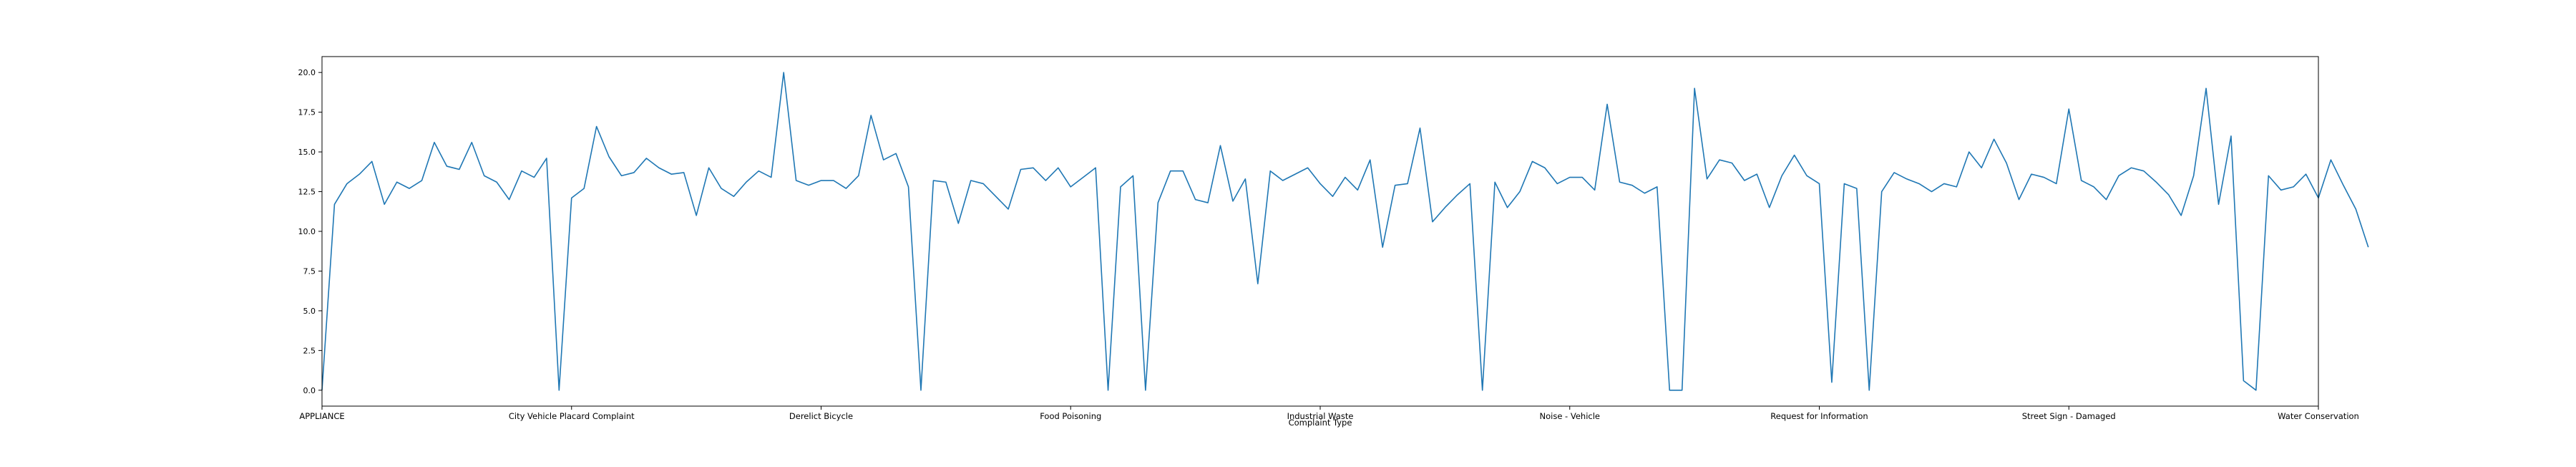  I want to click on x-tick-label: Derelict Bicycle, so click(821, 416).